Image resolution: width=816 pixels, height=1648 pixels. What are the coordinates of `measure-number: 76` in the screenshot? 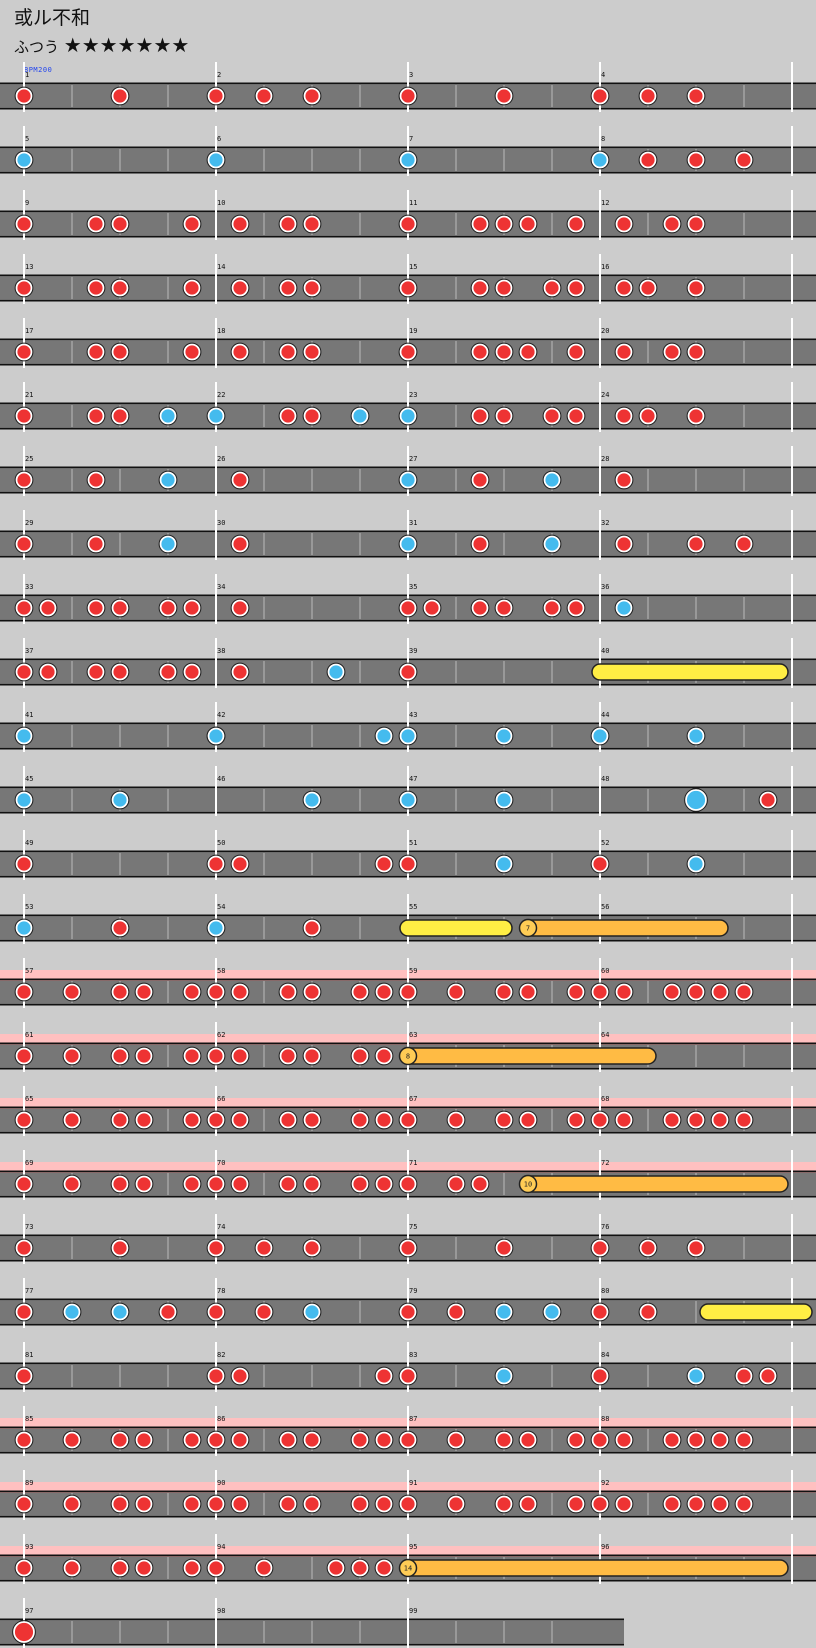 It's located at (605, 1227).